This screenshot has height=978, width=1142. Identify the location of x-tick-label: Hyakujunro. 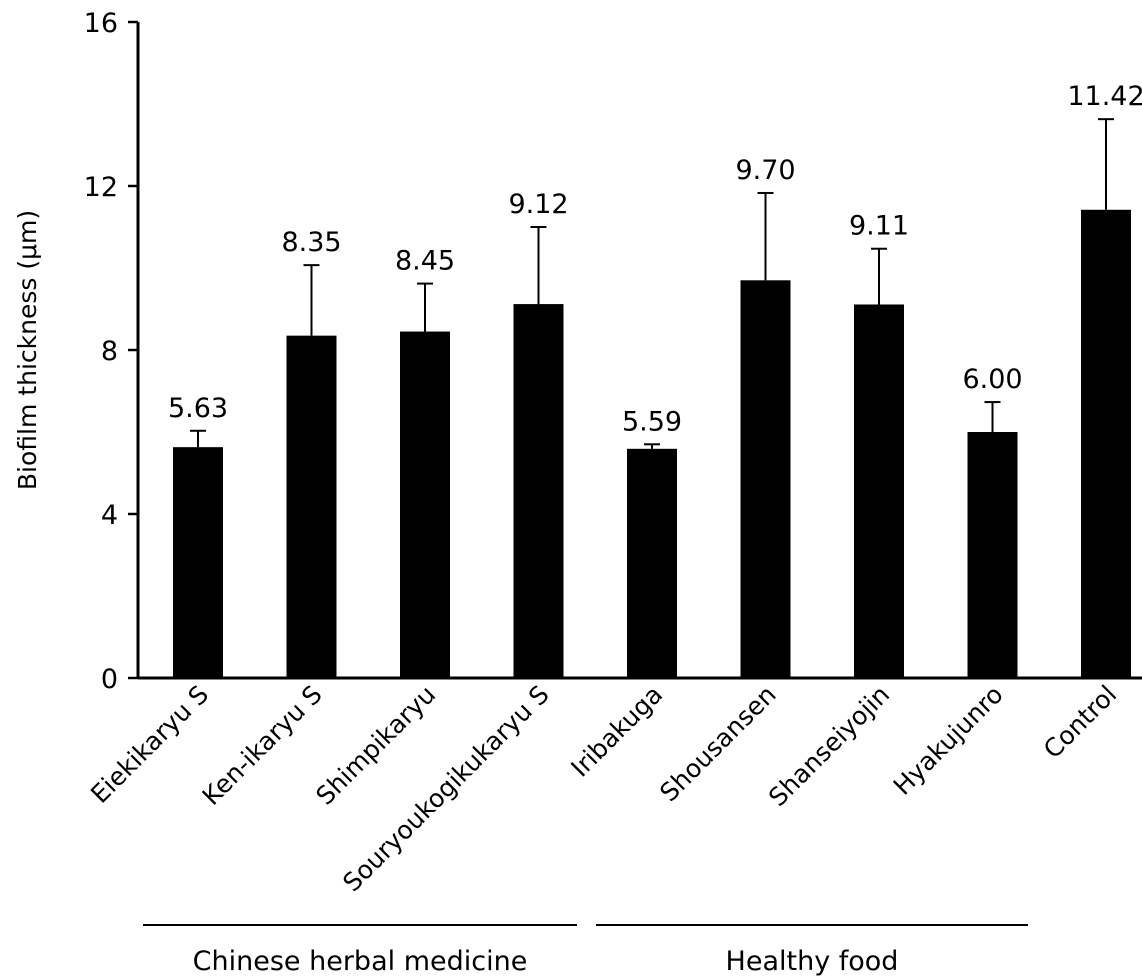
(948, 740).